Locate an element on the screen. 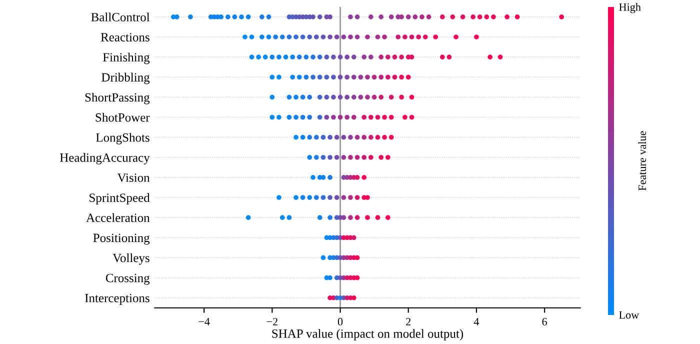 The image size is (700, 344). y-tick-label: Finishing is located at coordinates (126, 58).